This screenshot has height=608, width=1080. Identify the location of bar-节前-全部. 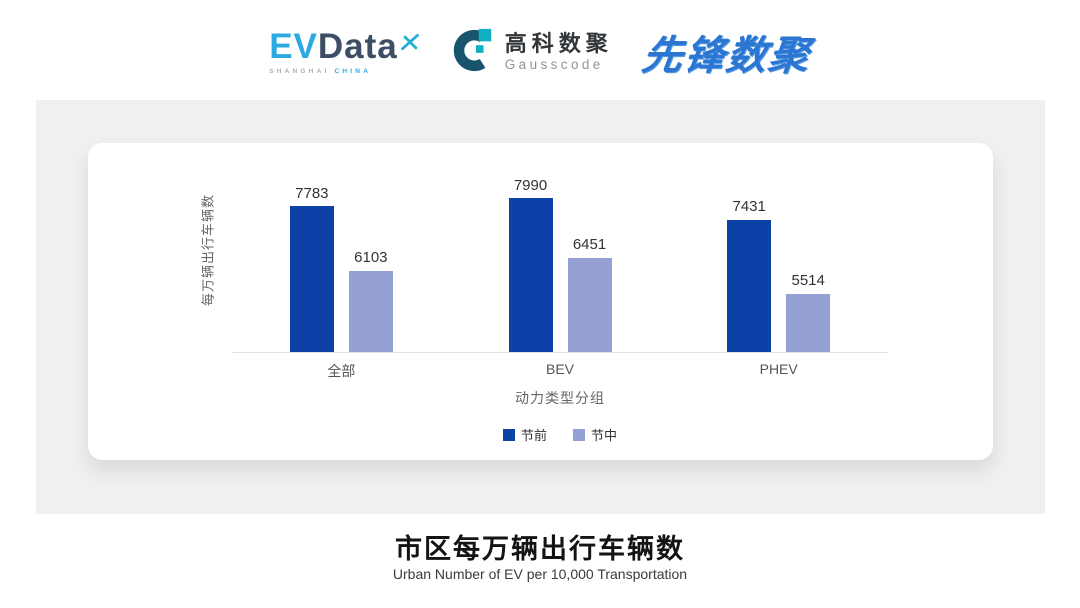
(311, 279).